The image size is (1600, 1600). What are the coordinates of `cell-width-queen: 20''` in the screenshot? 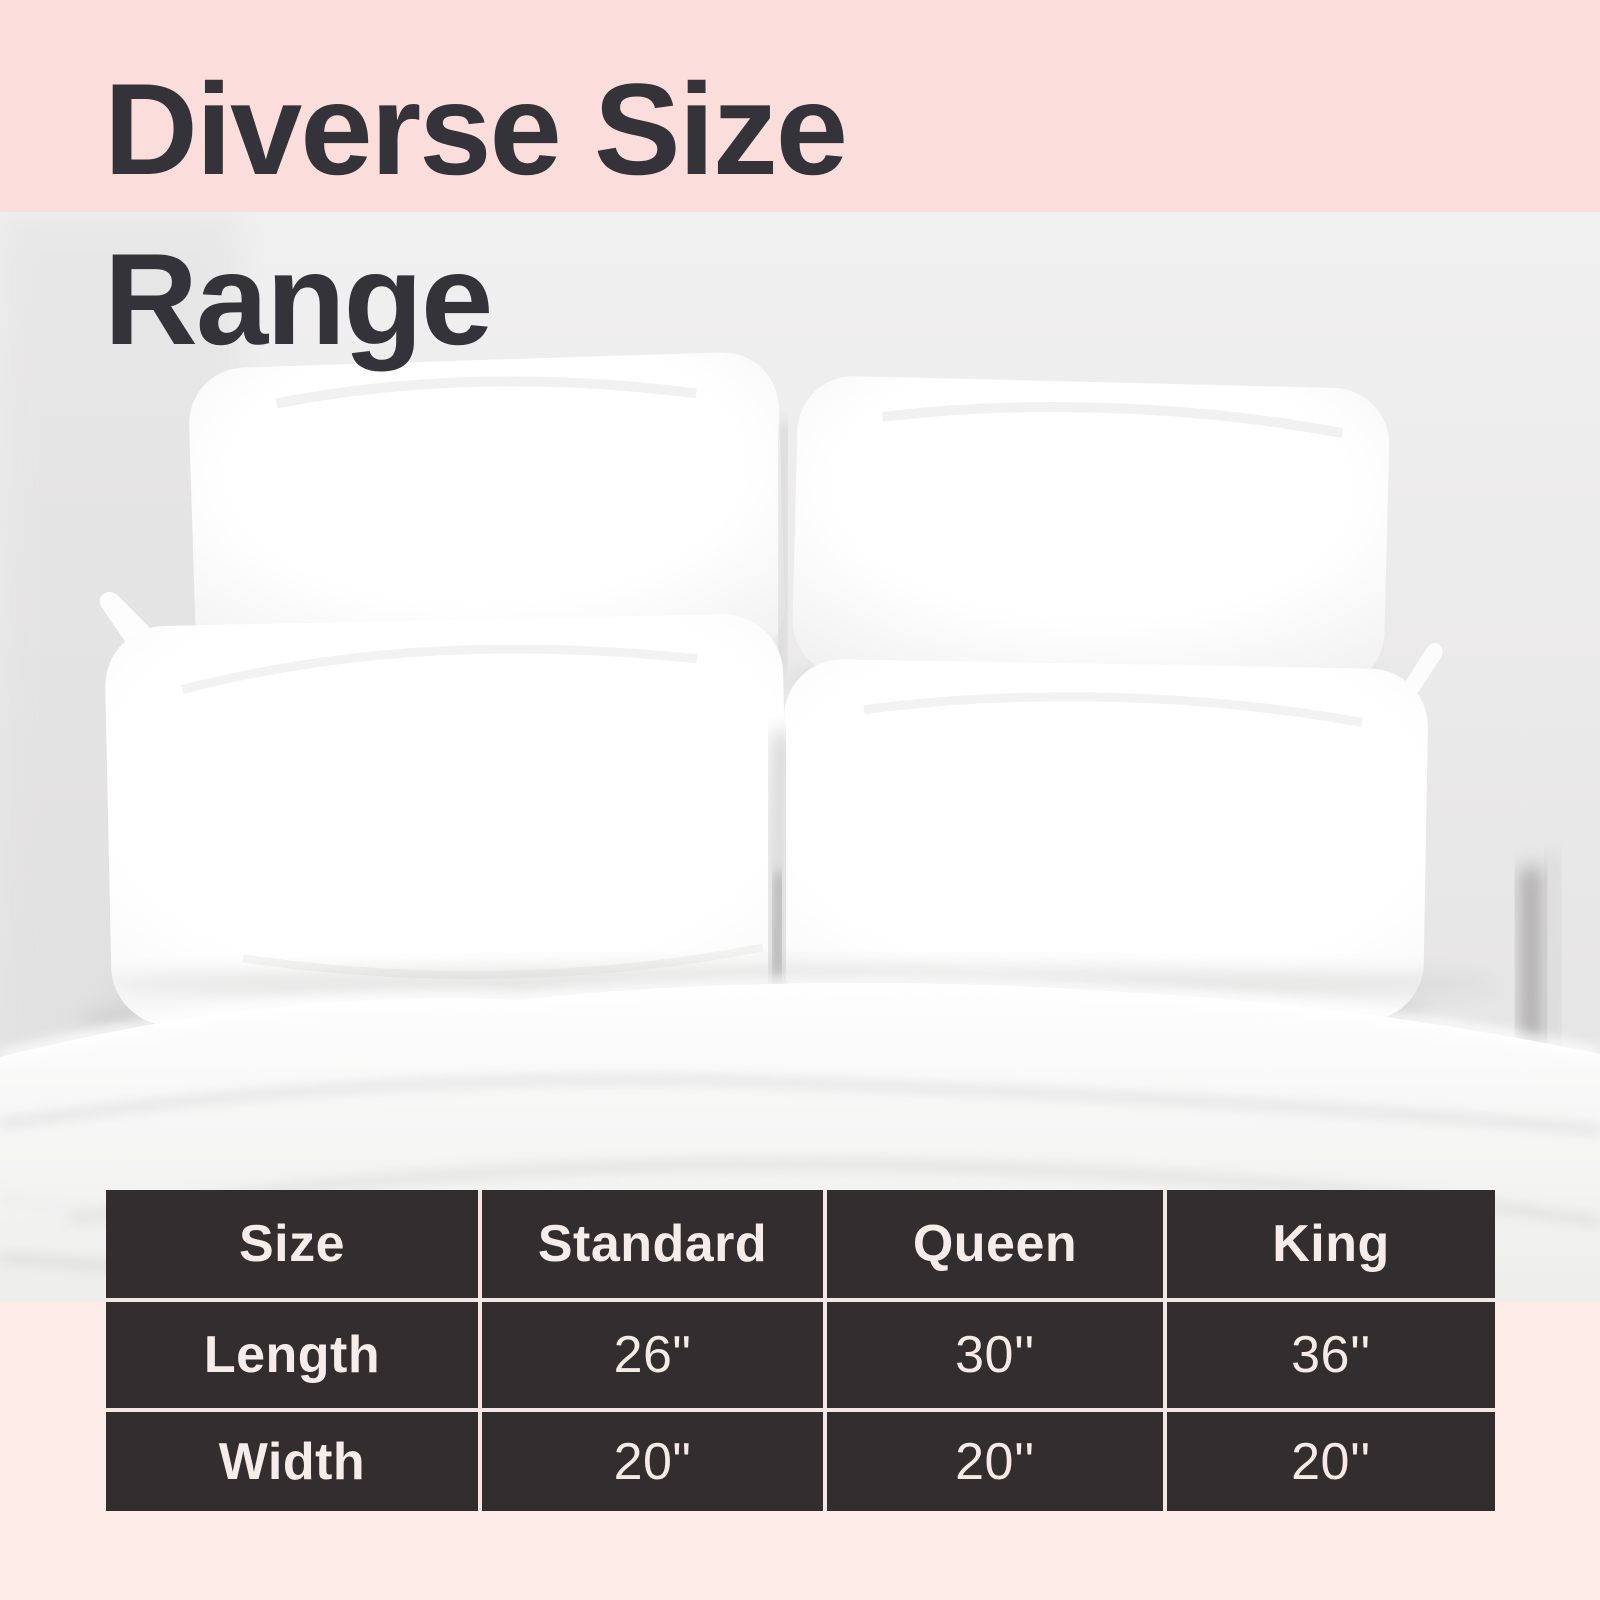 It's located at (995, 1461).